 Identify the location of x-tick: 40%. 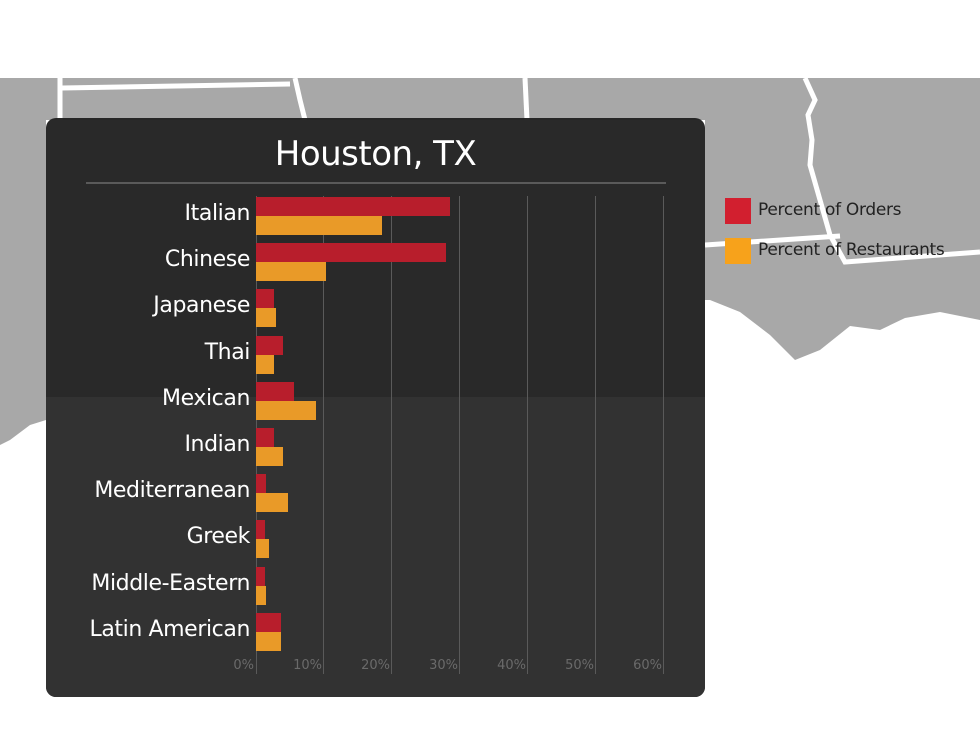
(511, 665).